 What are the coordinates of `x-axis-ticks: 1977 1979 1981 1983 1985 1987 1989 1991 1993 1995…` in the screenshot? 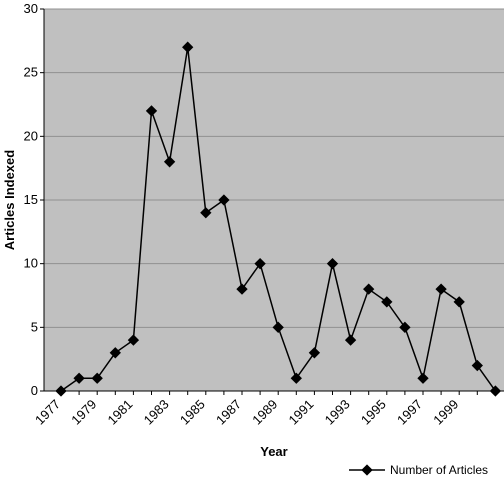 It's located at (264, 409).